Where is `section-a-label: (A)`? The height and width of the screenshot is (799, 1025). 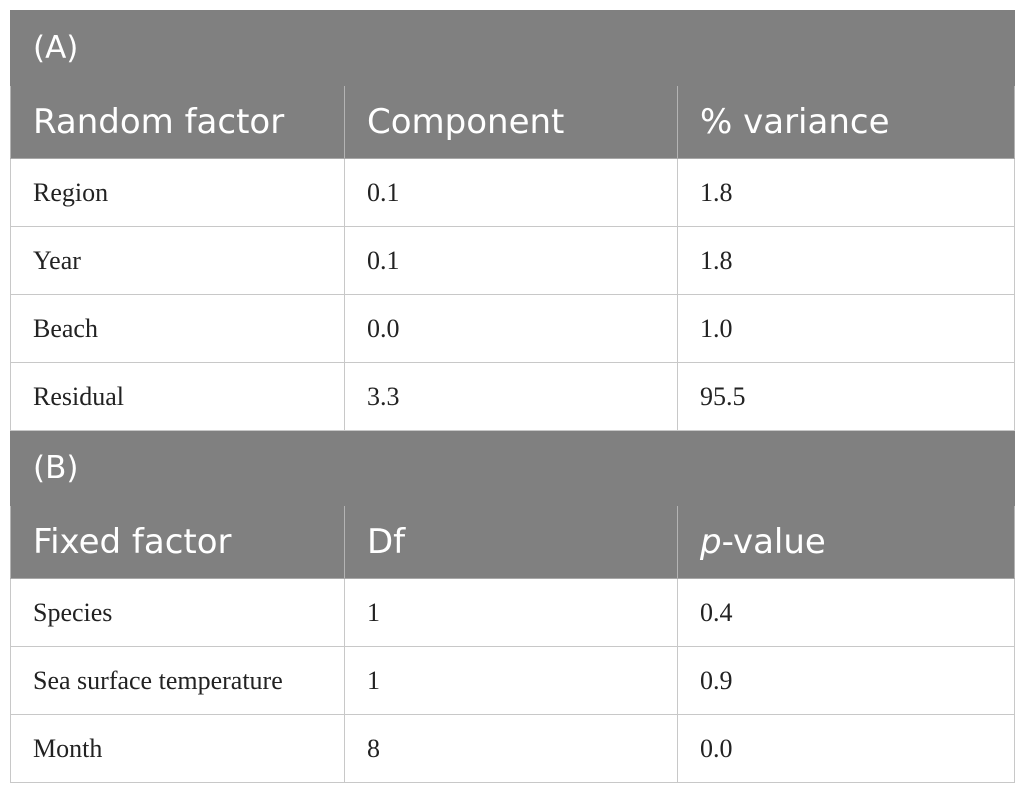 section-a-label: (A) is located at coordinates (512, 48).